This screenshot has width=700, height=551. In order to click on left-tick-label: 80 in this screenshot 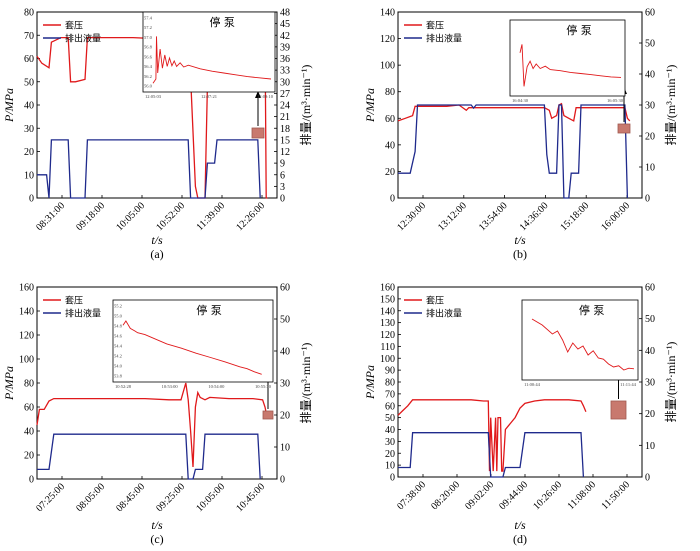, I will do `click(29, 384)`.